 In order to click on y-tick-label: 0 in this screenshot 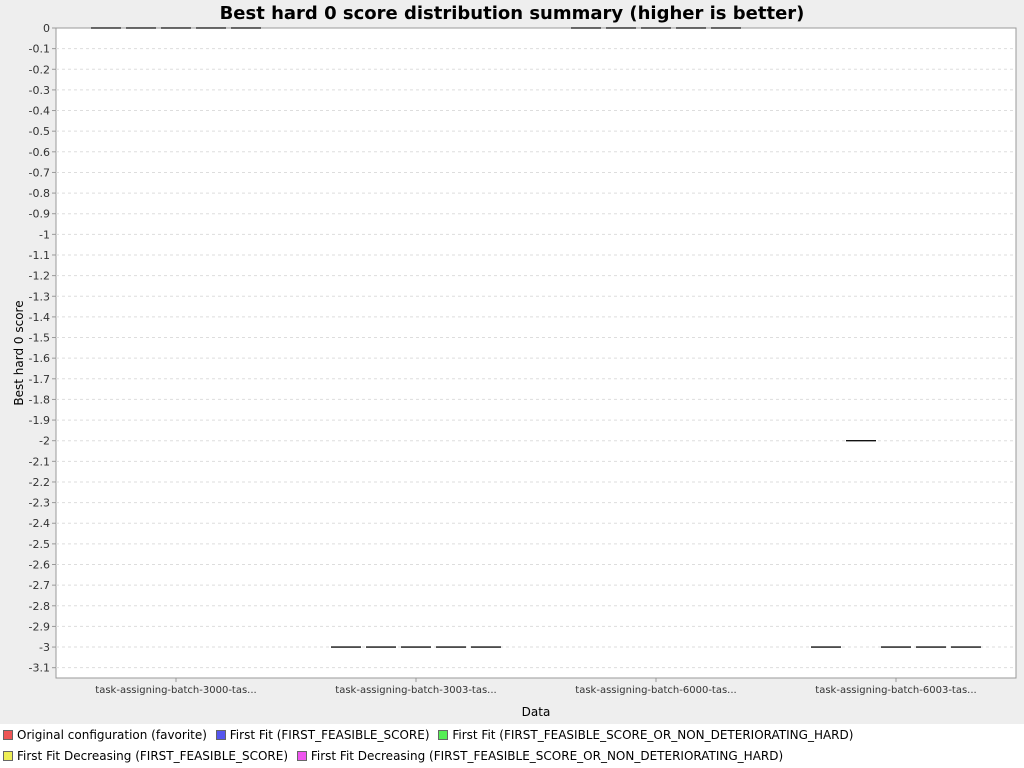, I will do `click(46, 28)`.